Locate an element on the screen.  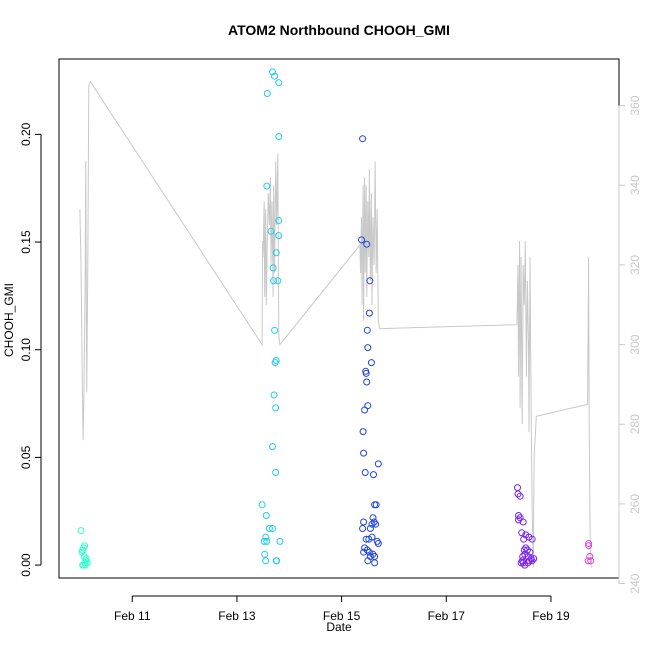
x-tick-label: Feb 19 is located at coordinates (551, 616).